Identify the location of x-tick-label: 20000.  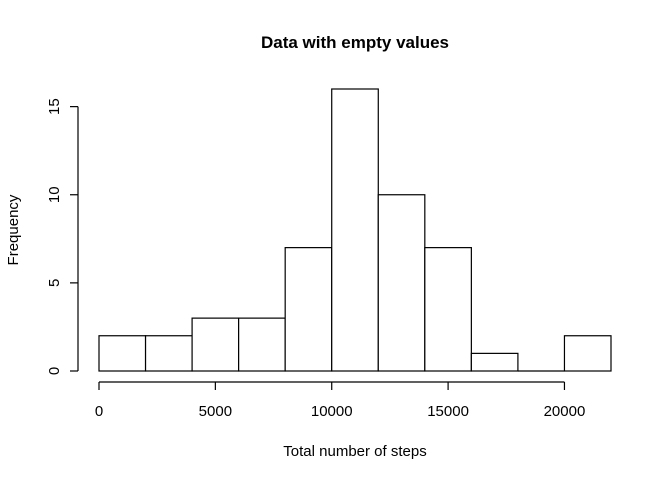
(565, 411).